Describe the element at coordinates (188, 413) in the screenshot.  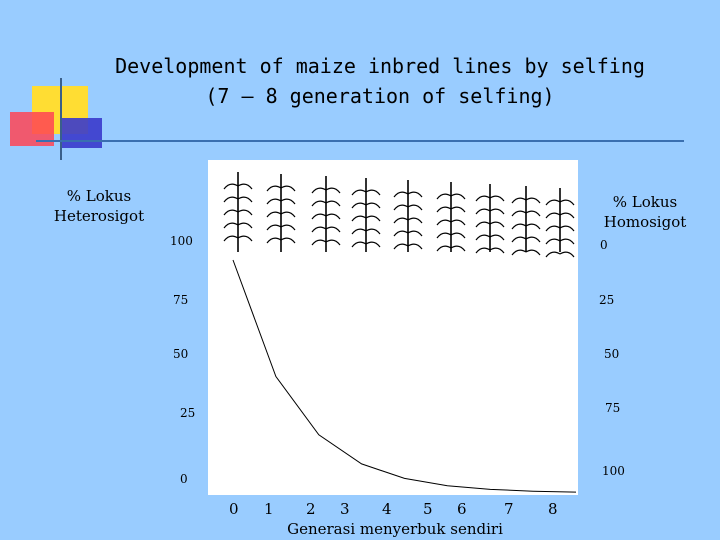
I see `y-left-tick: 25` at that location.